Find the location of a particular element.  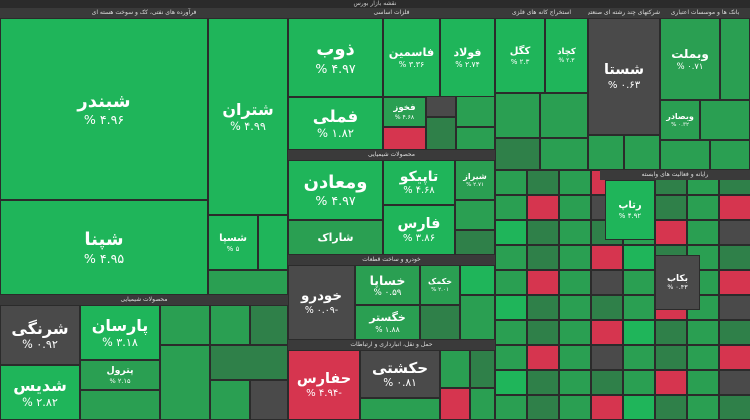

sector-header: شرکتهای چند رشته ای صنعتی is located at coordinates (624, 13).